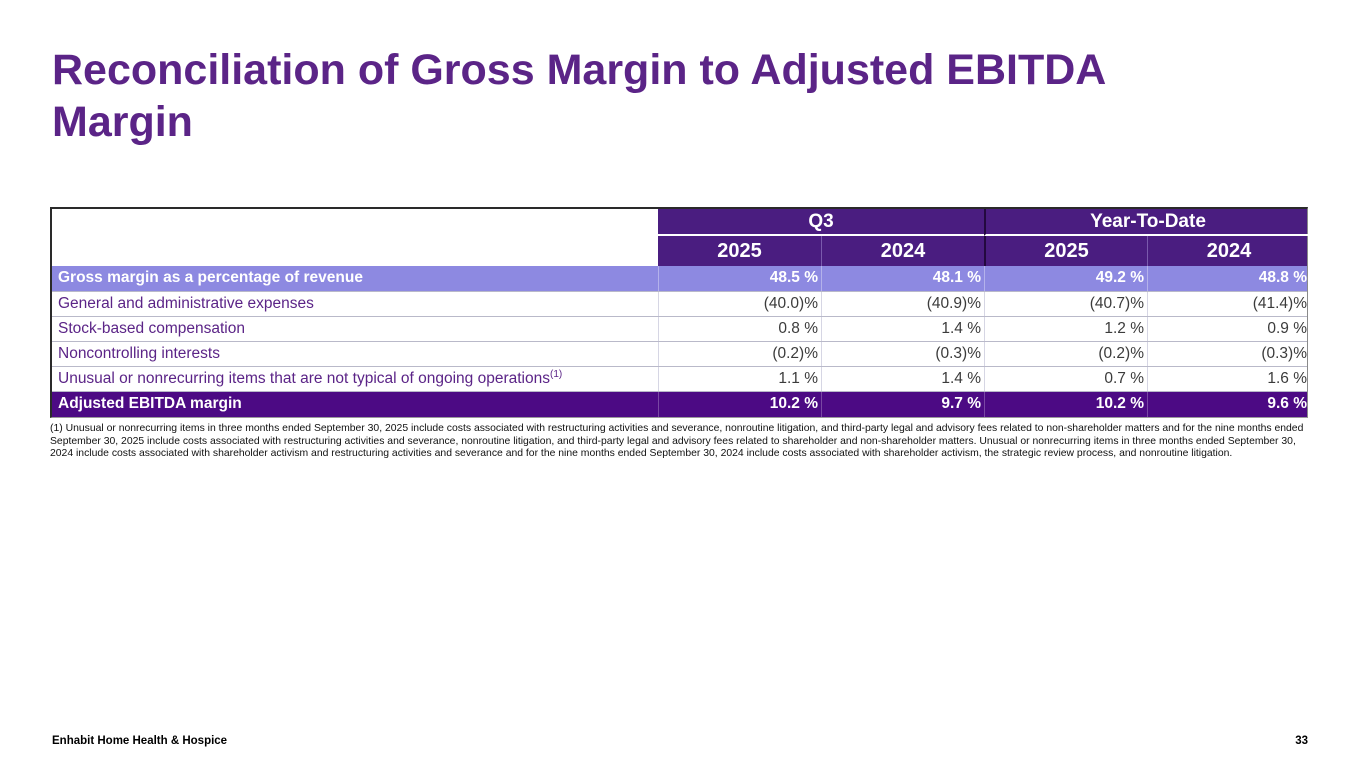 The image size is (1365, 768). What do you see at coordinates (679, 251) in the screenshot?
I see `table-header-year-row: 2025 2024 2025 2024` at bounding box center [679, 251].